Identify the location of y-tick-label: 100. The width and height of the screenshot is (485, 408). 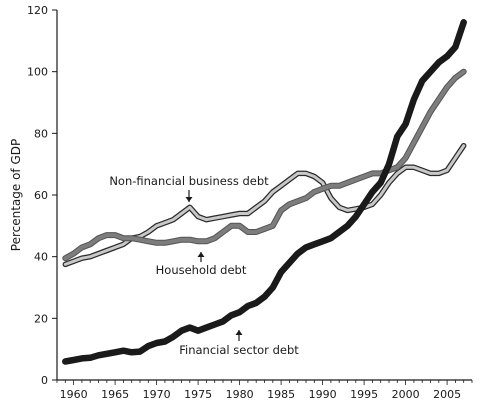
(37, 72).